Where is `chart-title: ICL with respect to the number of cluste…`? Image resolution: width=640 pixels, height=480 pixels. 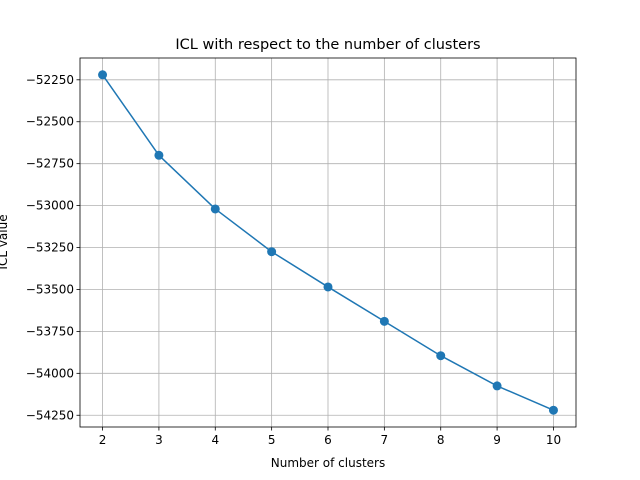 chart-title: ICL with respect to the number of cluste… is located at coordinates (327, 45).